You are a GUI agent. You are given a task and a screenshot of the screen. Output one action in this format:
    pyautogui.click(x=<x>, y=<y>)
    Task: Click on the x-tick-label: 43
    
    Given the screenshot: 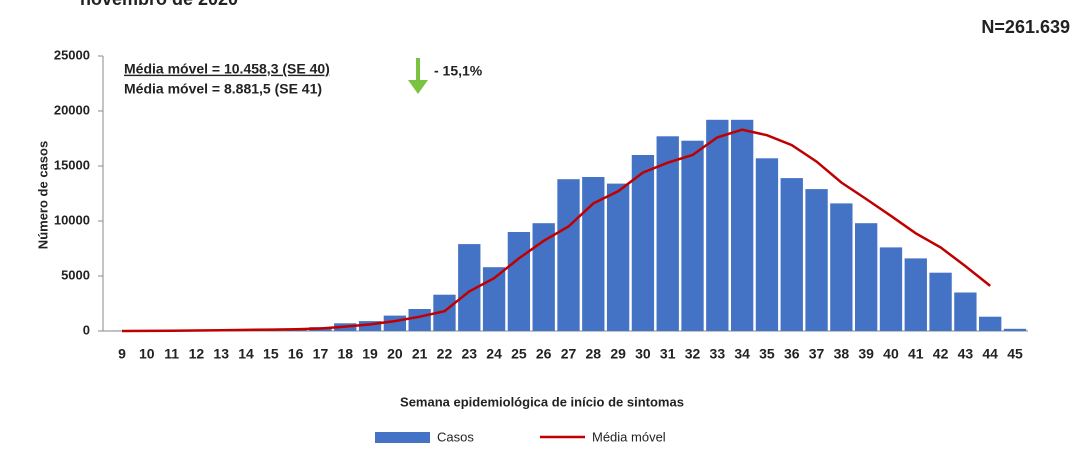 What is the action you would take?
    pyautogui.click(x=966, y=354)
    